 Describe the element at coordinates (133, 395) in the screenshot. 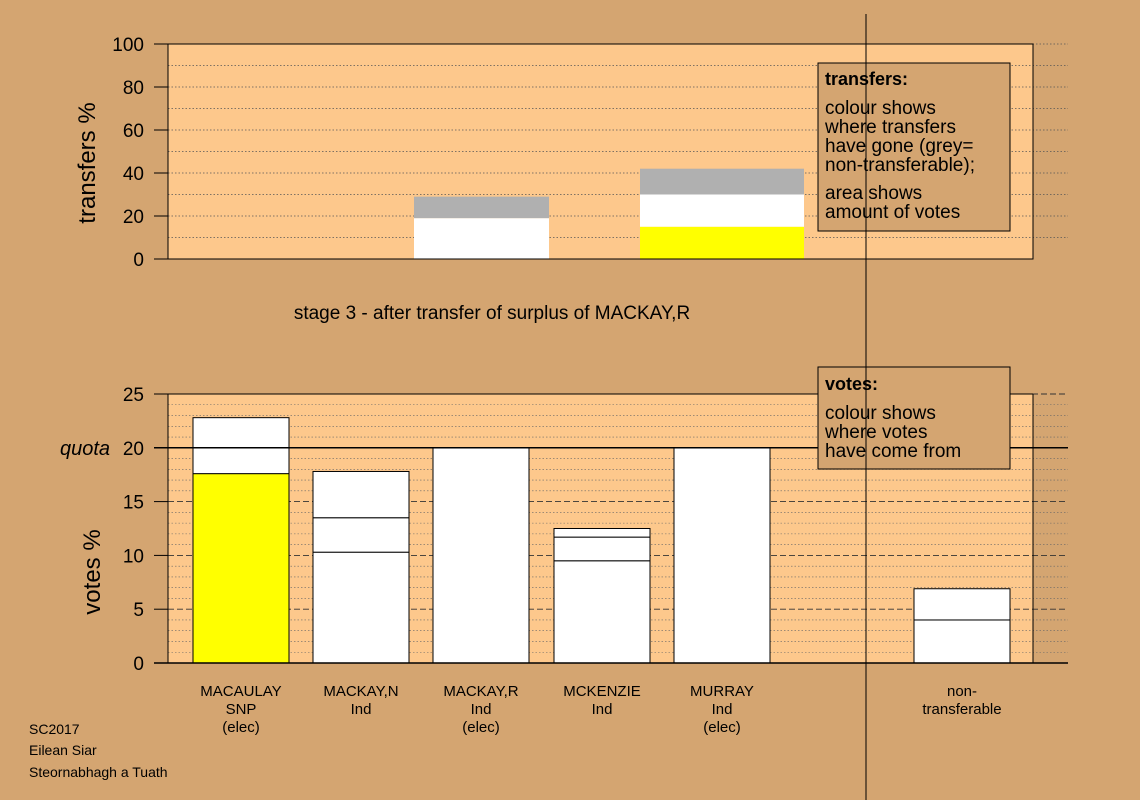

I see `y-tick-label: 25` at that location.